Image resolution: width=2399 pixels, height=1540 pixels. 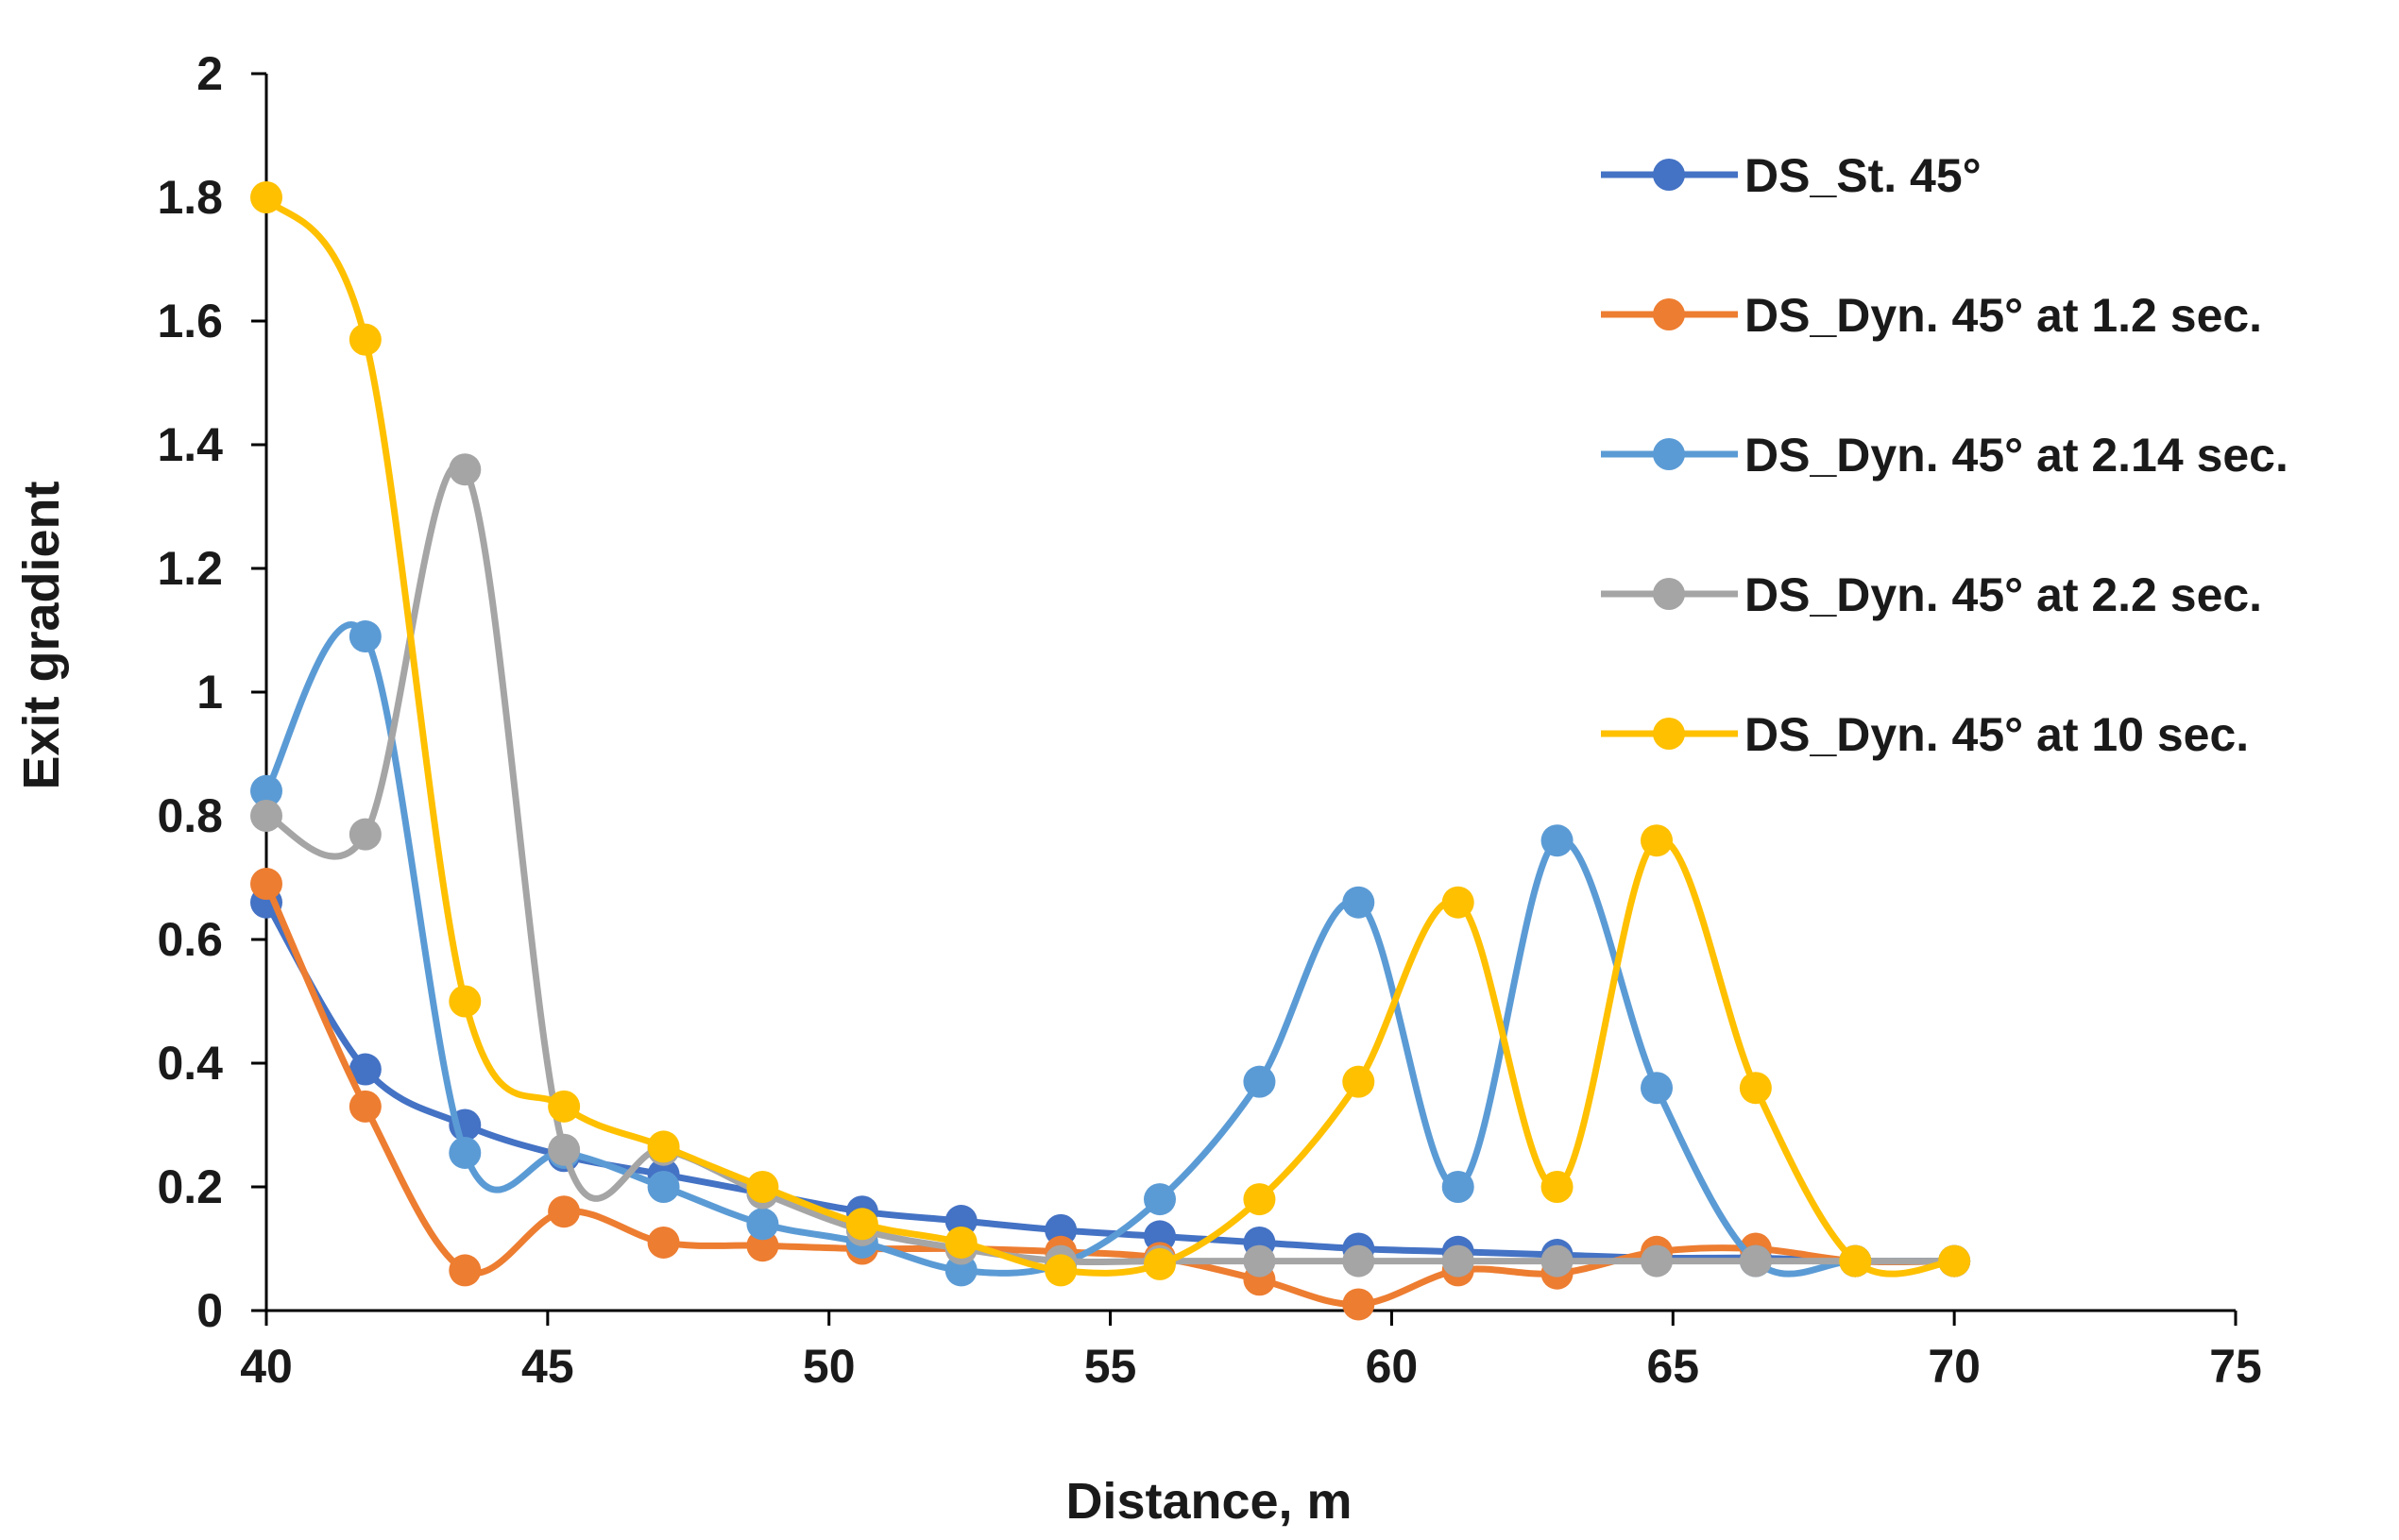 I want to click on y-tick-label: 0.2, so click(x=190, y=1186).